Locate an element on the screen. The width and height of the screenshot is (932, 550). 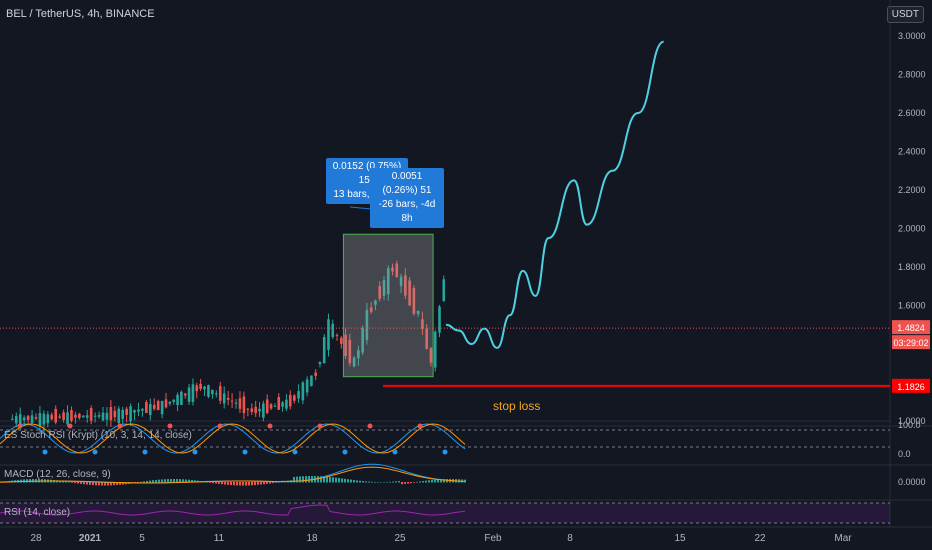
rsi-band is located at coordinates (445, 513).